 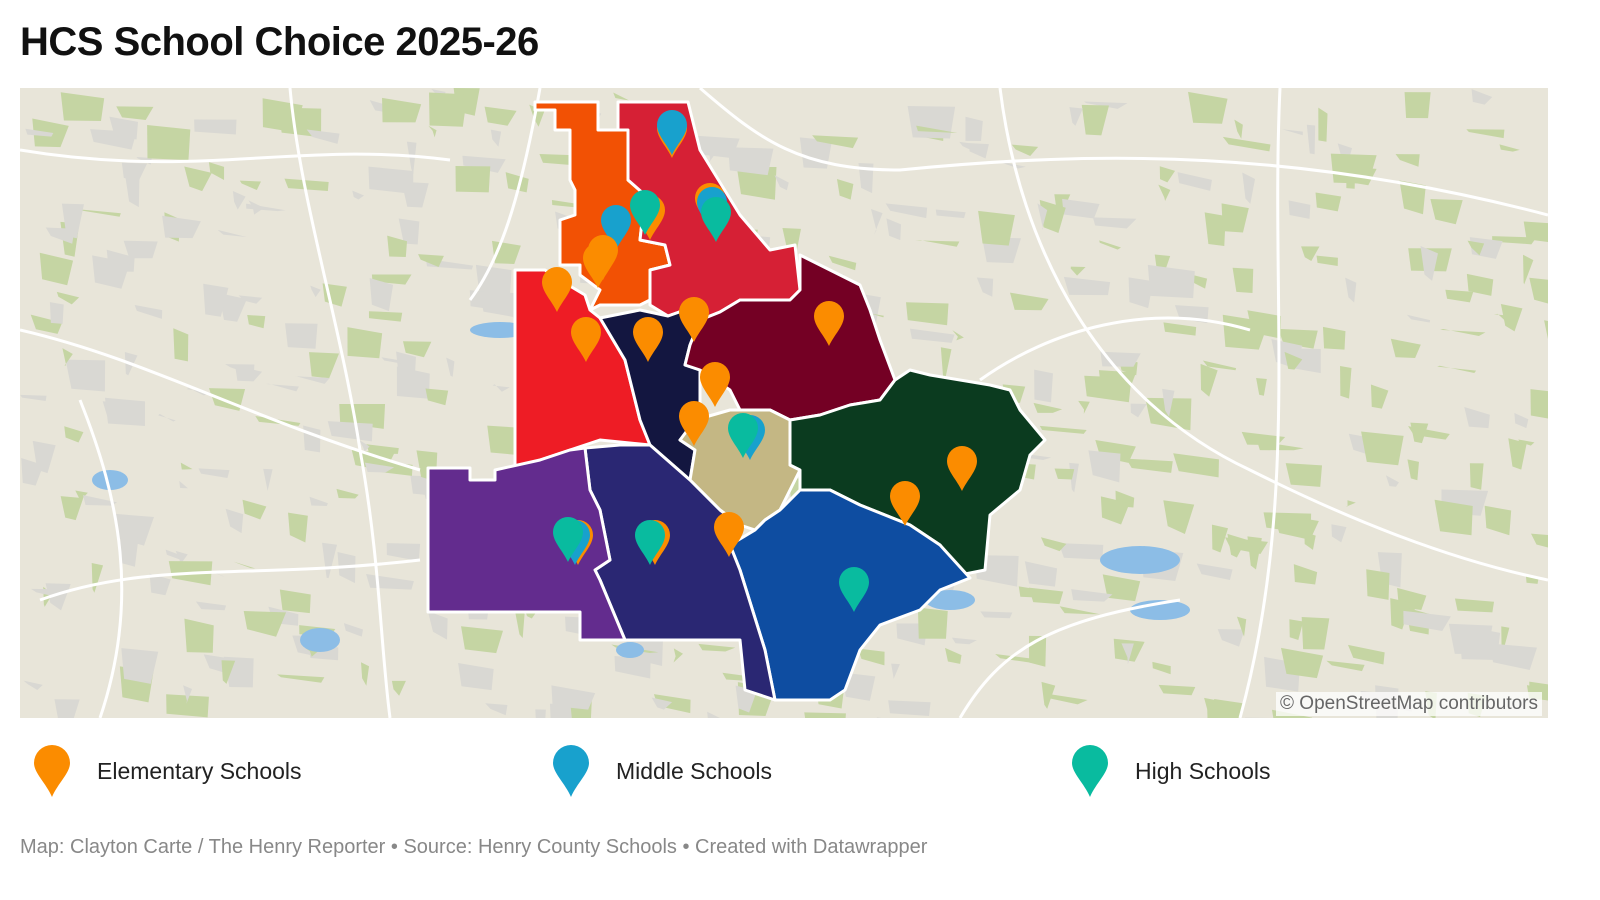 What do you see at coordinates (630, 650) in the screenshot?
I see `lake` at bounding box center [630, 650].